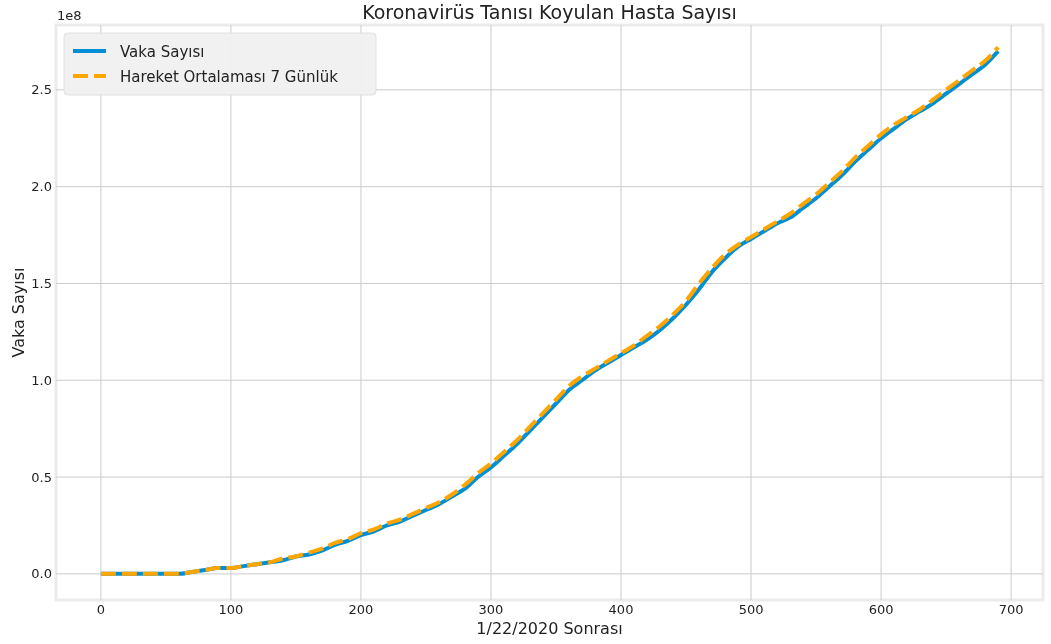 This screenshot has width=1051, height=644. Describe the element at coordinates (231, 609) in the screenshot. I see `x-tick-label: 100` at that location.